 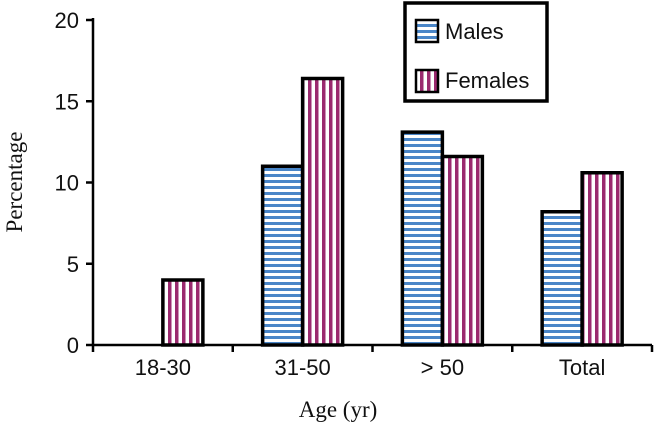 I want to click on y-tick-label: 20, so click(x=67, y=20).